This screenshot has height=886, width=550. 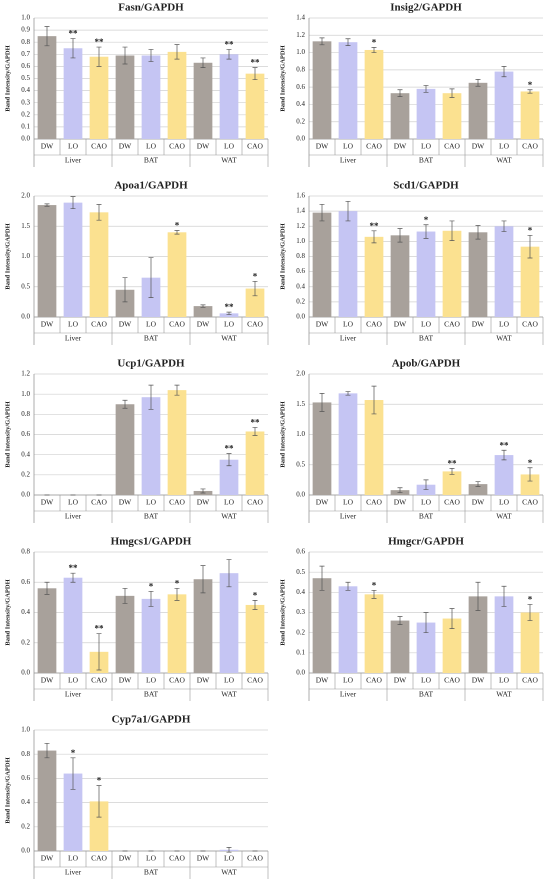 I want to click on y-tick-label: 1.4, so click(x=300, y=211).